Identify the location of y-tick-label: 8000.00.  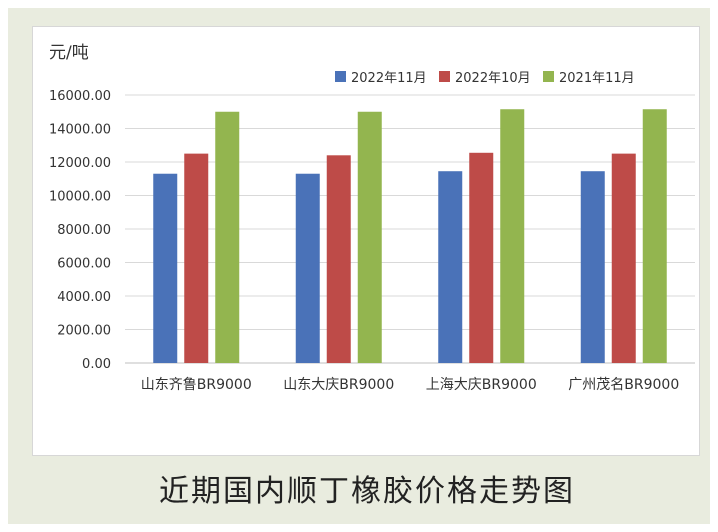
(84, 230).